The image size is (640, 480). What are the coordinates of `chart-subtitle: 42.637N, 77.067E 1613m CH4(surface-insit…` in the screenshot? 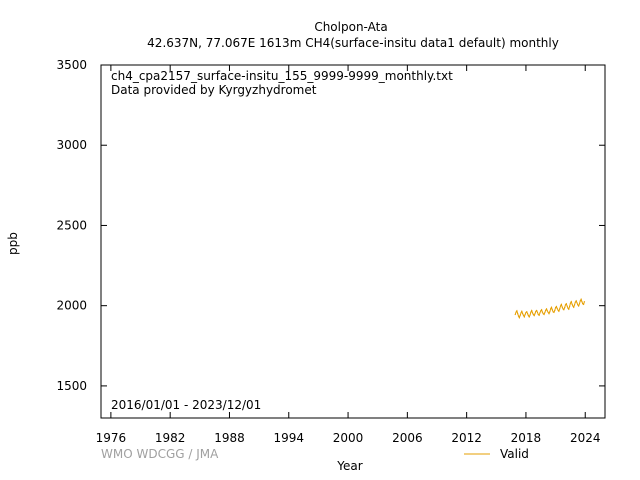 It's located at (353, 43).